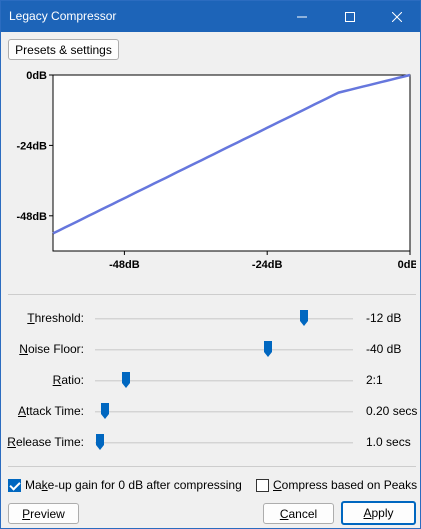  Describe the element at coordinates (31, 217) in the screenshot. I see `y-tick-label: -48dB` at that location.